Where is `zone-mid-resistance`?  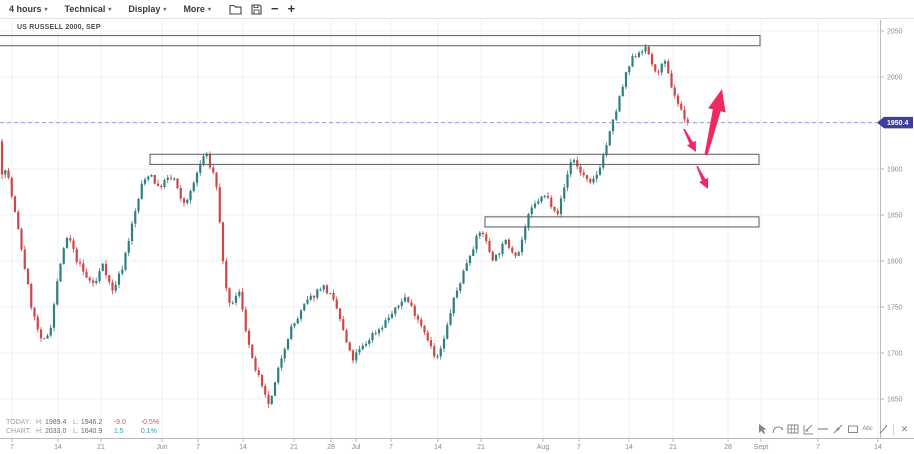 zone-mid-resistance is located at coordinates (454, 159).